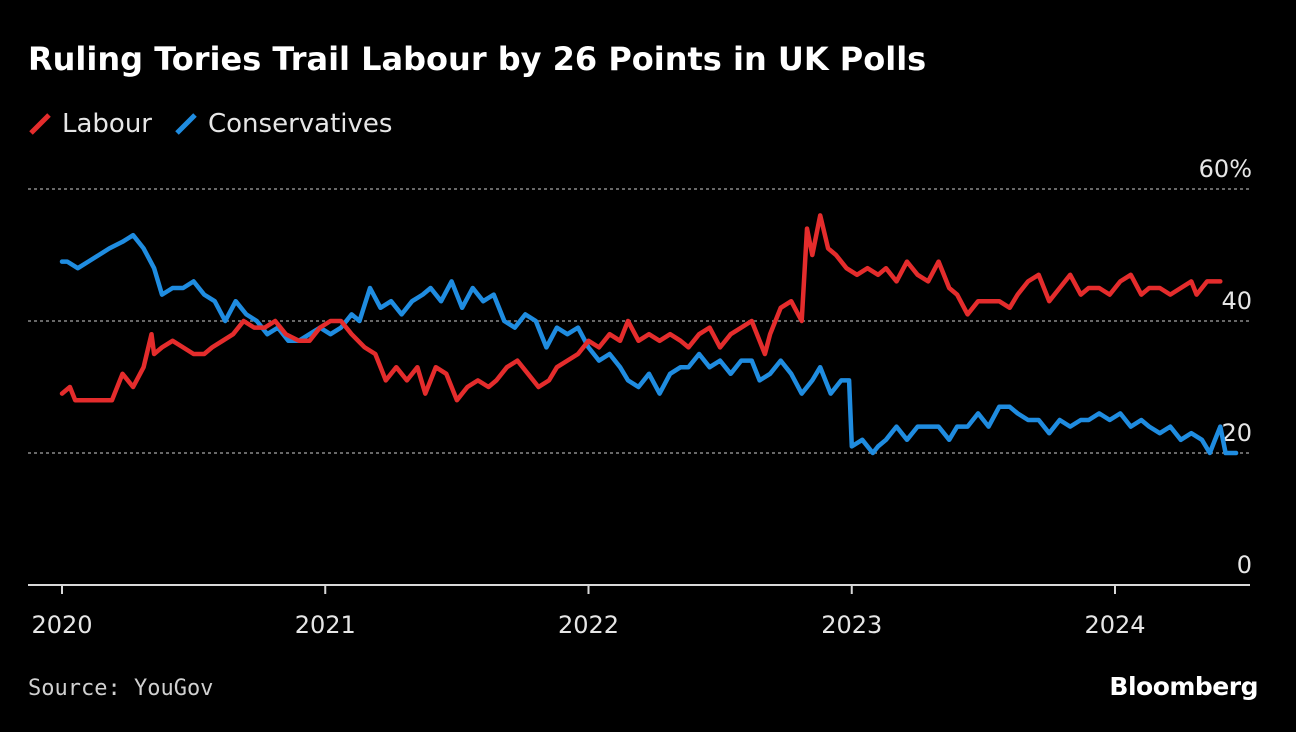 The height and width of the screenshot is (732, 1296). Describe the element at coordinates (1236, 301) in the screenshot. I see `y-tick-label-40: 40` at that location.